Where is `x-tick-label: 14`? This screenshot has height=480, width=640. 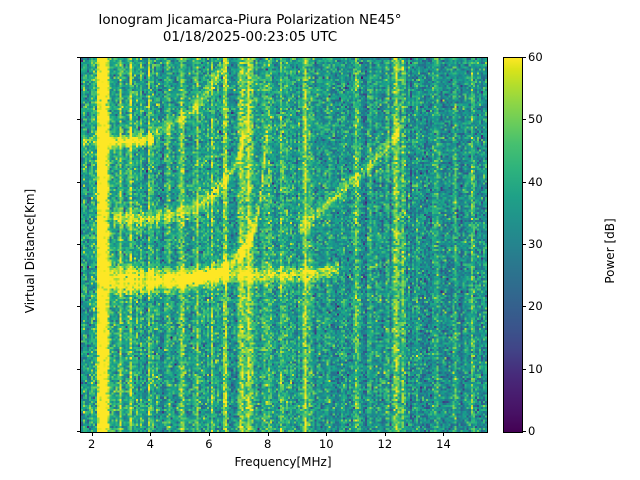 x-tick-label: 14 is located at coordinates (443, 444).